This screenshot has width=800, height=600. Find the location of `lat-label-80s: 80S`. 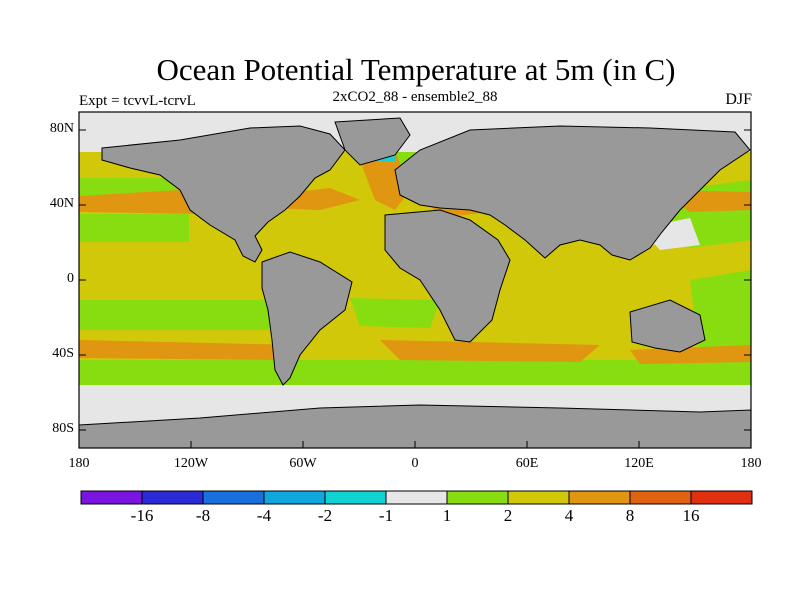

lat-label-80s: 80S is located at coordinates (63, 428).